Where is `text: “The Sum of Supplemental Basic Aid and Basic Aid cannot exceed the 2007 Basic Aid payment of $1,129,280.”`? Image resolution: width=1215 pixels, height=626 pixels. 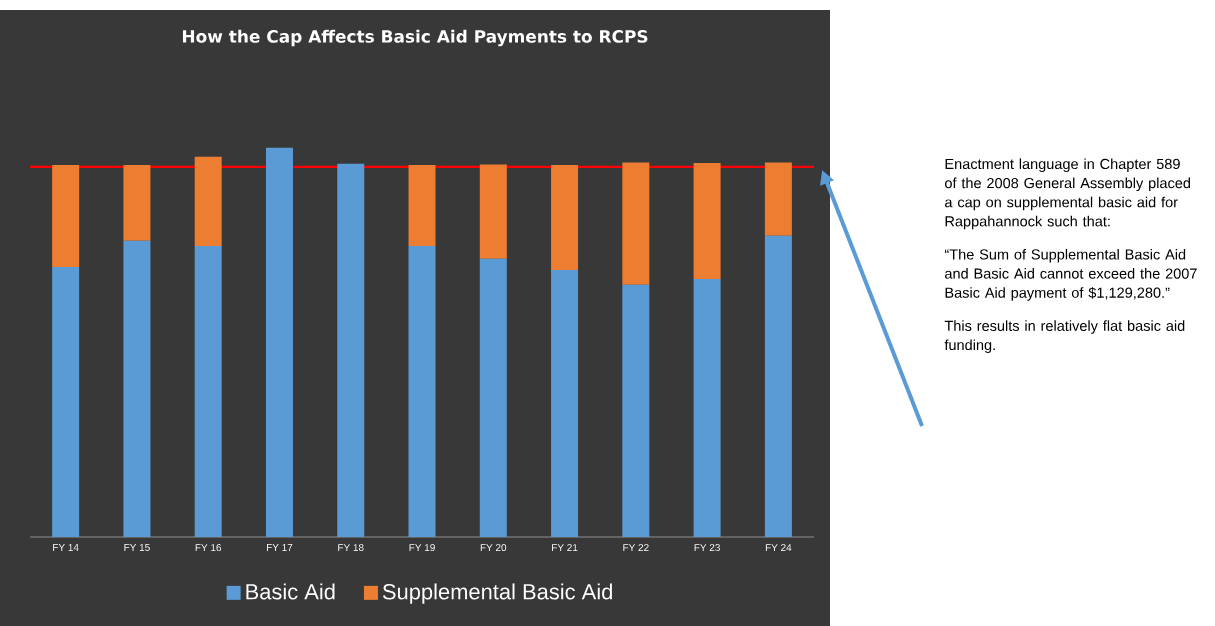 text: “The Sum of Supplemental Basic Aid and Basic Aid cannot exceed the 2007 Basic Aid payment of $1,129,280.” is located at coordinates (1070, 274).